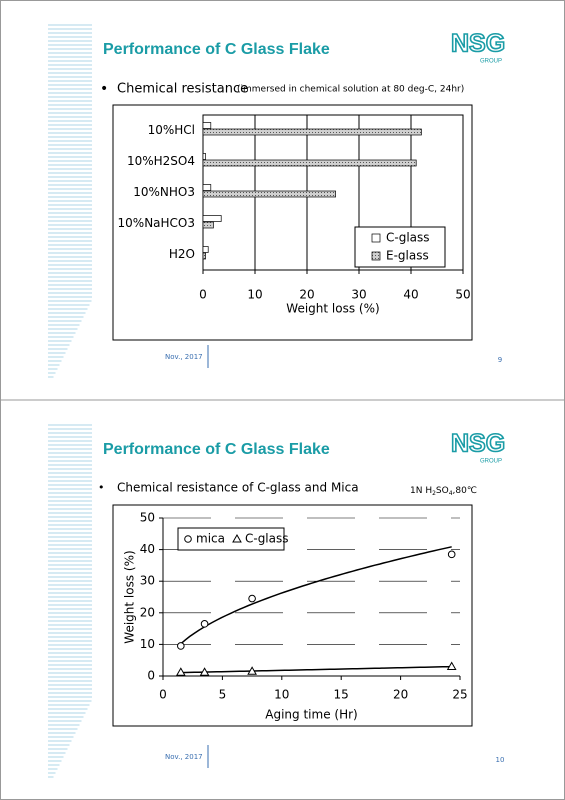  I want to click on y-tick-label: 0, so click(151, 676).